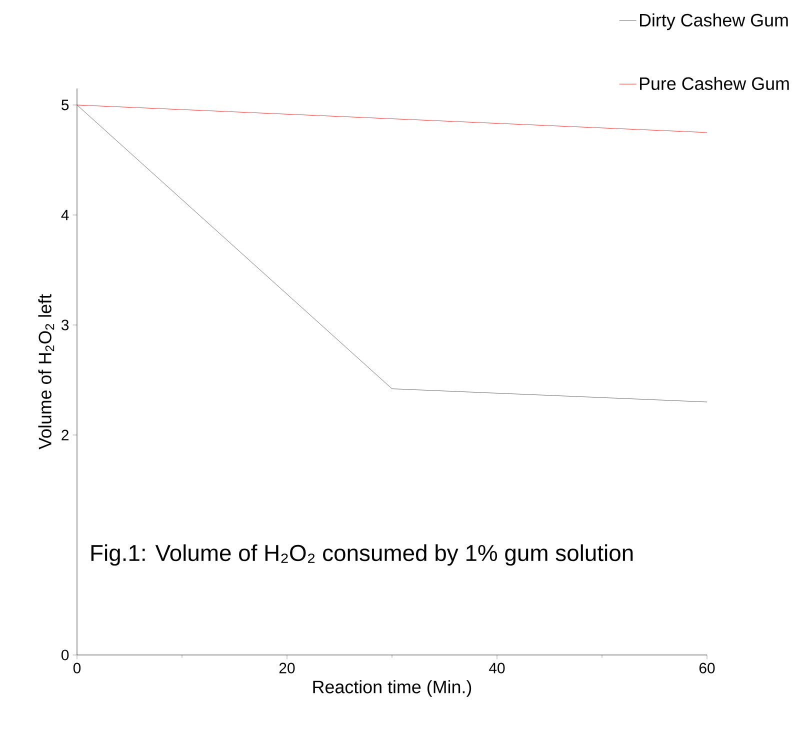  What do you see at coordinates (362, 555) in the screenshot?
I see `annotation: Fig.1: Volume of H₂O₂ consumed by 1% gum solution` at bounding box center [362, 555].